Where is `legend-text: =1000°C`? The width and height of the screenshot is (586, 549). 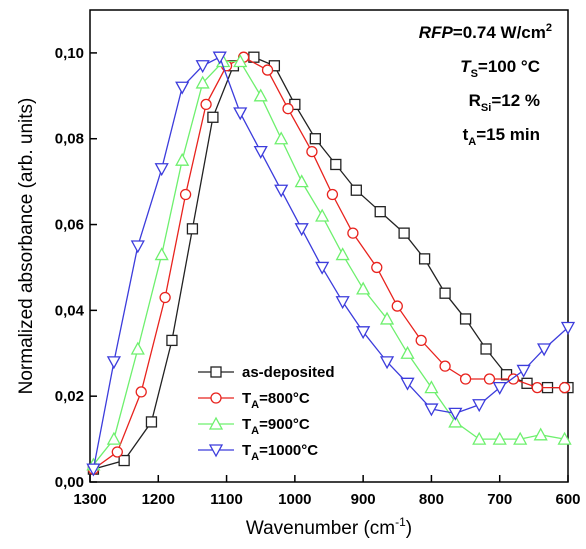
legend-text: =1000°C is located at coordinates (288, 450).